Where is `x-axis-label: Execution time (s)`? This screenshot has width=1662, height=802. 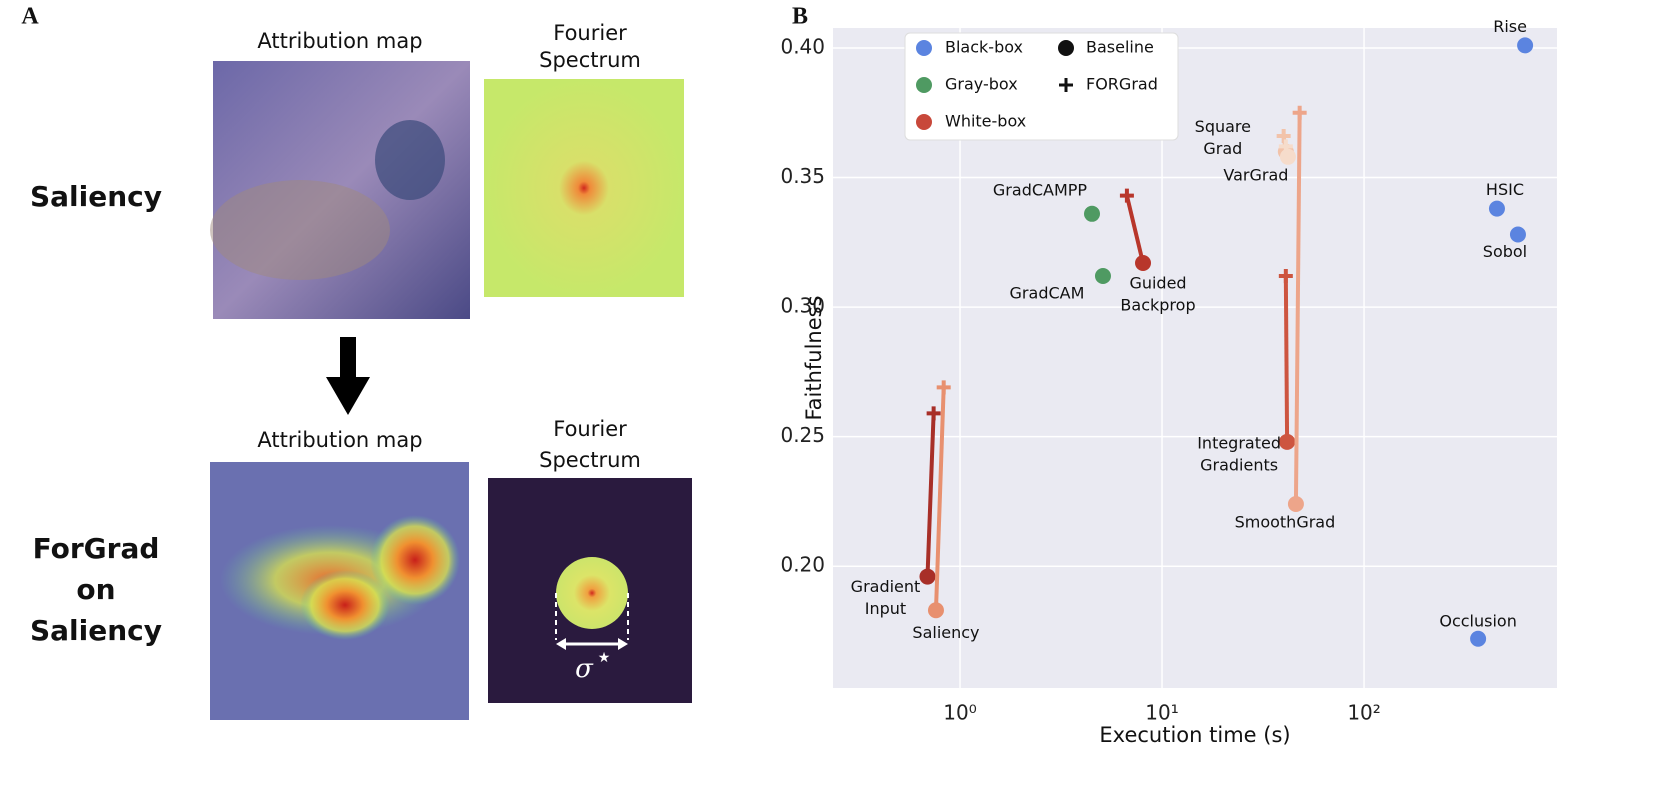 x-axis-label: Execution time (s) is located at coordinates (1194, 735).